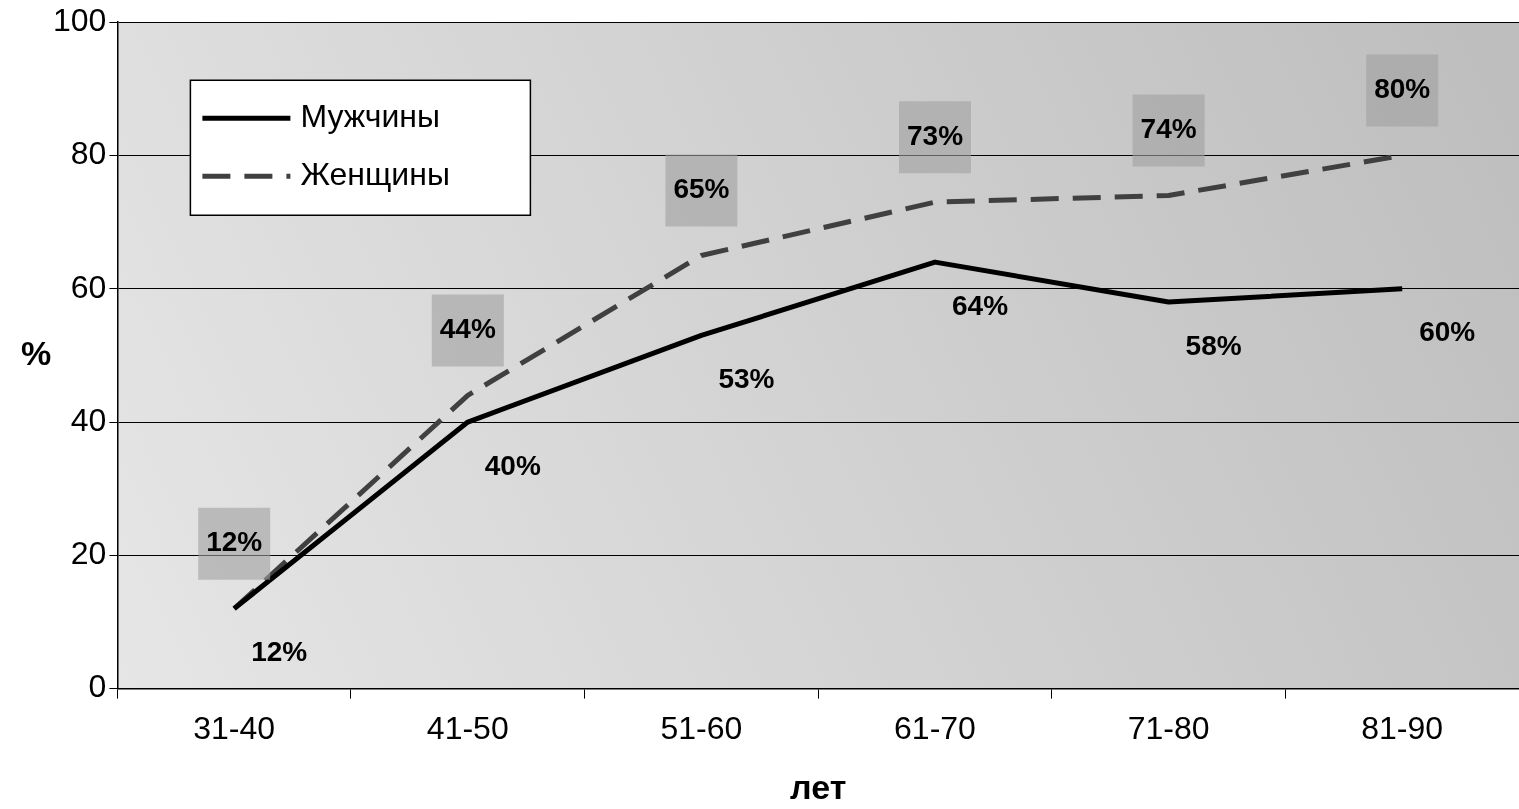  I want to click on legend-label: Мужчины, so click(370, 116).